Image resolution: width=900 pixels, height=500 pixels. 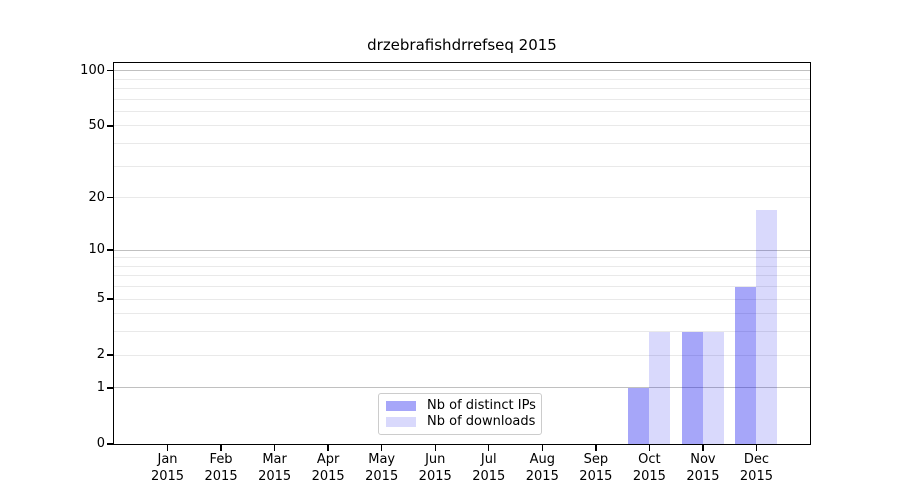 I want to click on x-tick-label: Dec 2015, so click(x=756, y=468).